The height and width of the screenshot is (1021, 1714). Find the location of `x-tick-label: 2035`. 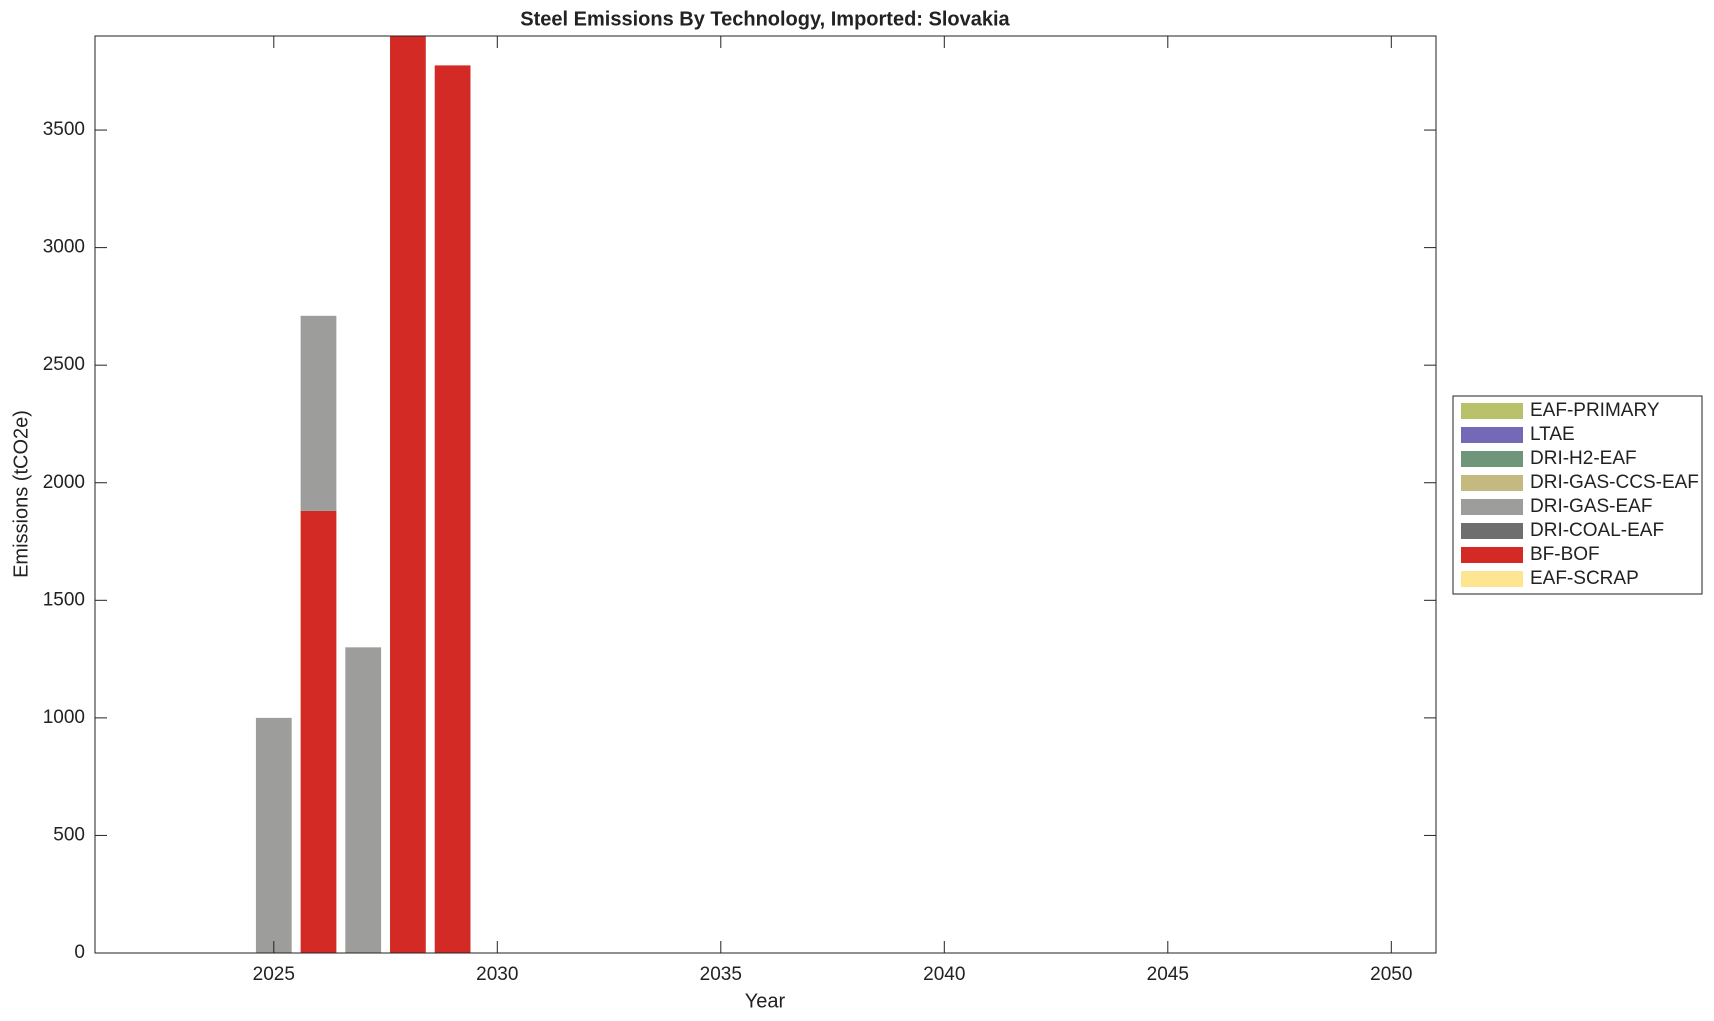

x-tick-label: 2035 is located at coordinates (721, 974).